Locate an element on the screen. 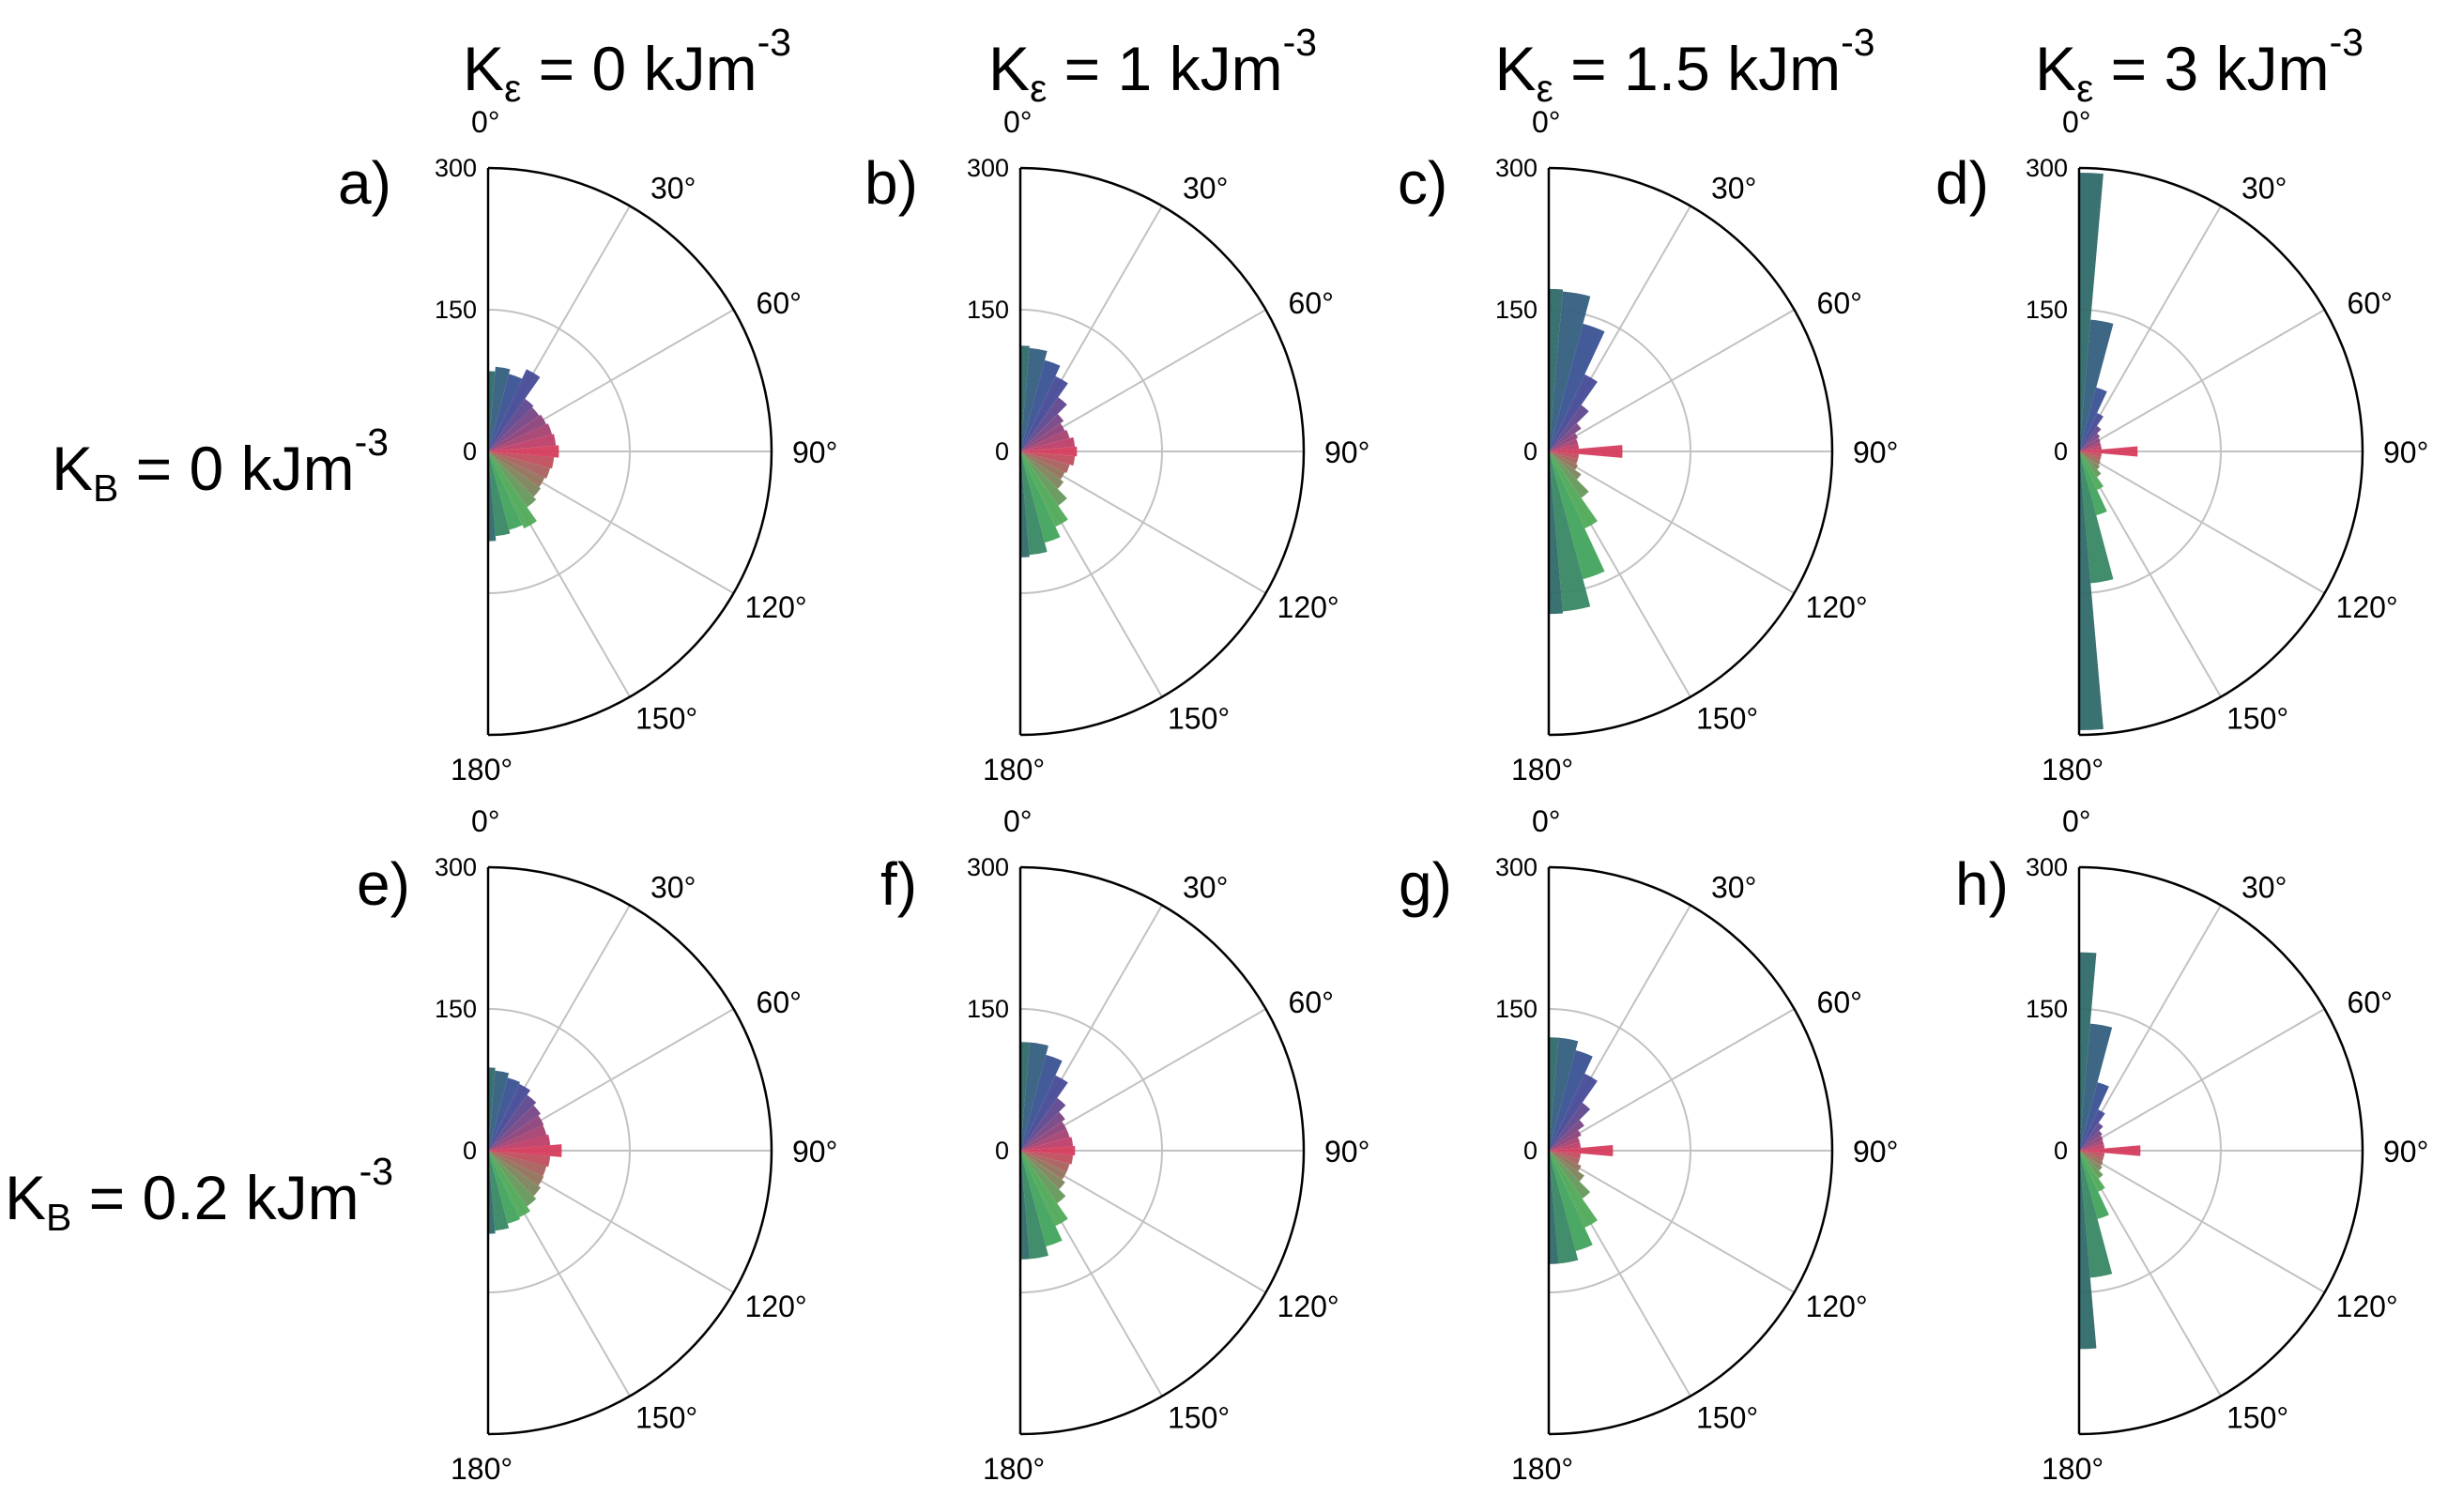  row-label-k-b-0-2: KB = 0.2 kJm-3 is located at coordinates (199, 1195).